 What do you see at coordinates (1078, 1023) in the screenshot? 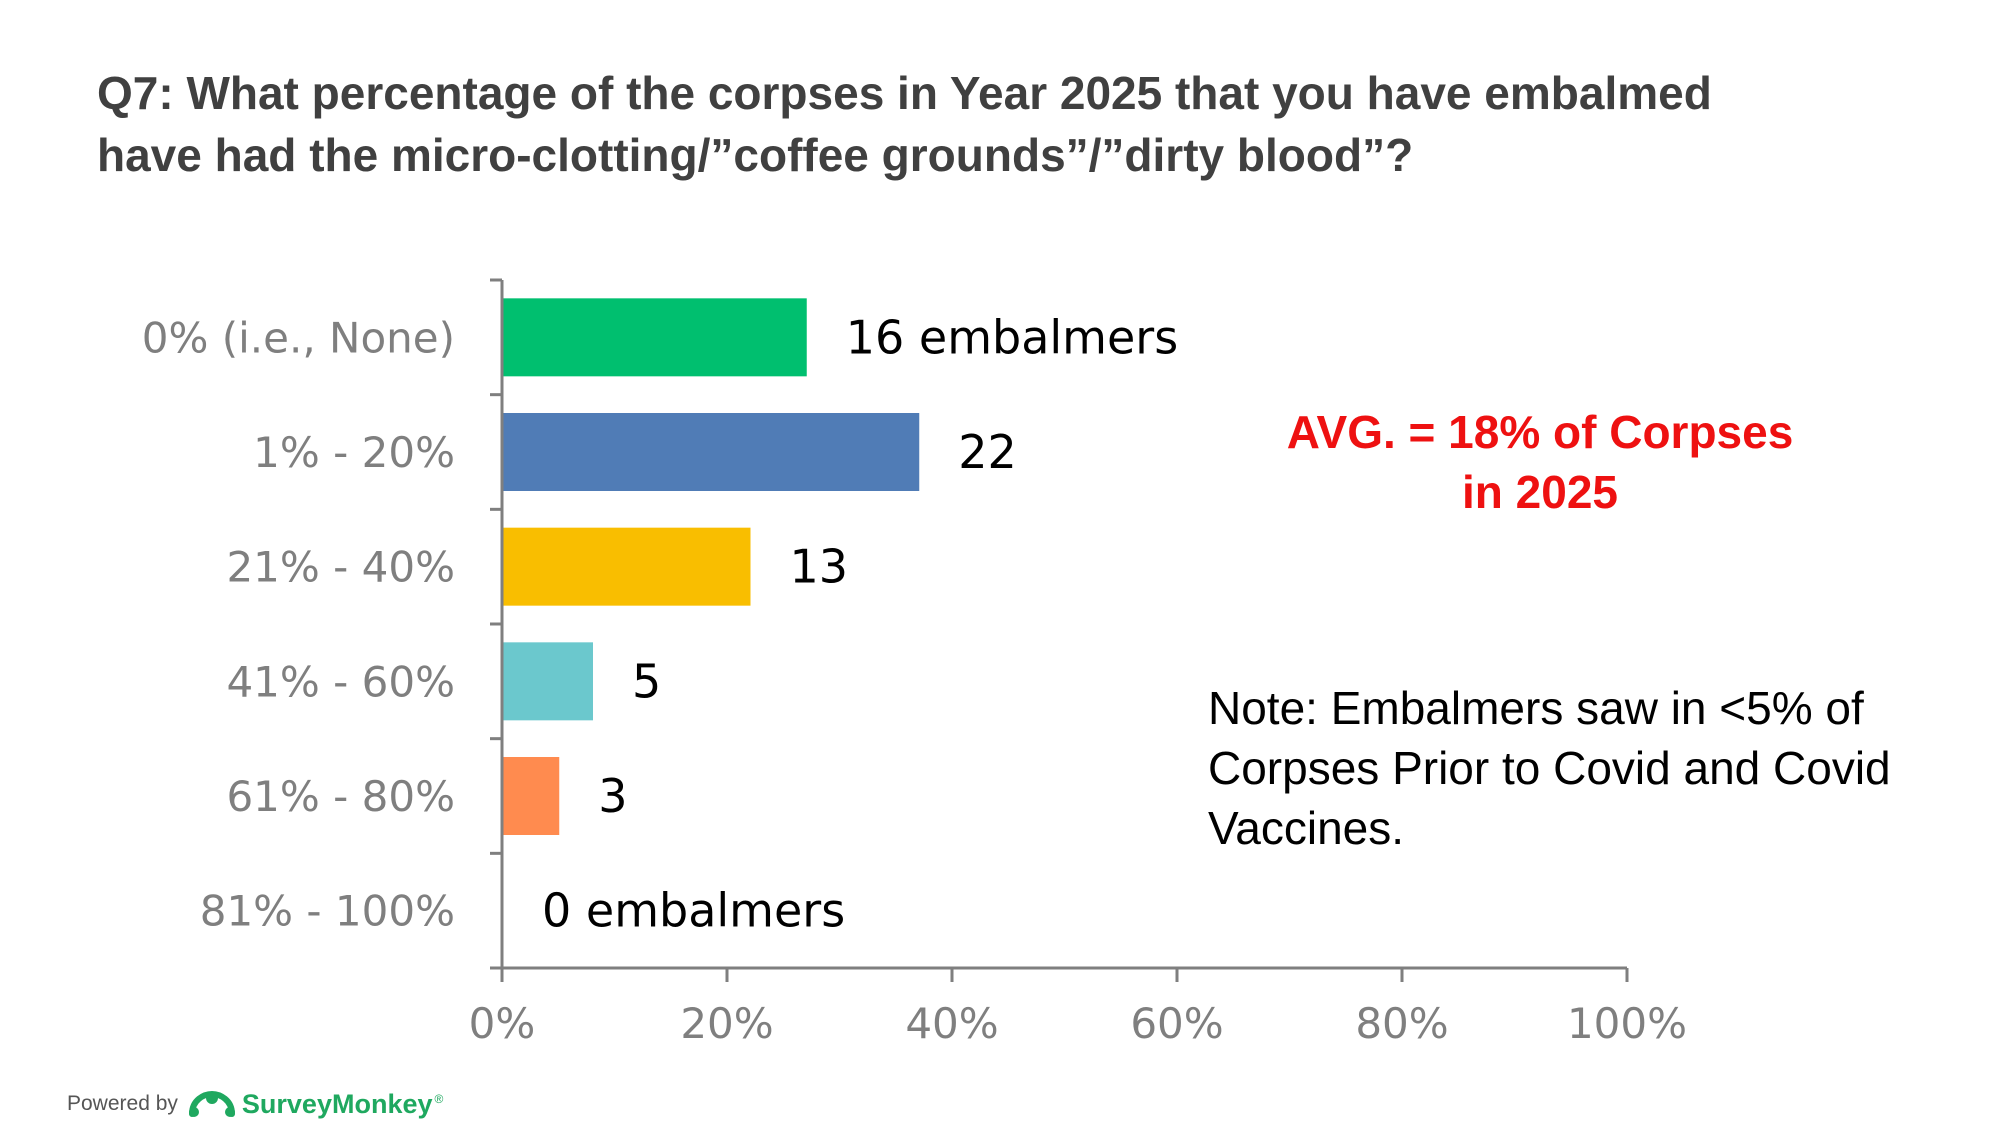
I see `x-tick-labels: 0% 20% 40% 60% 80% 100%` at bounding box center [1078, 1023].